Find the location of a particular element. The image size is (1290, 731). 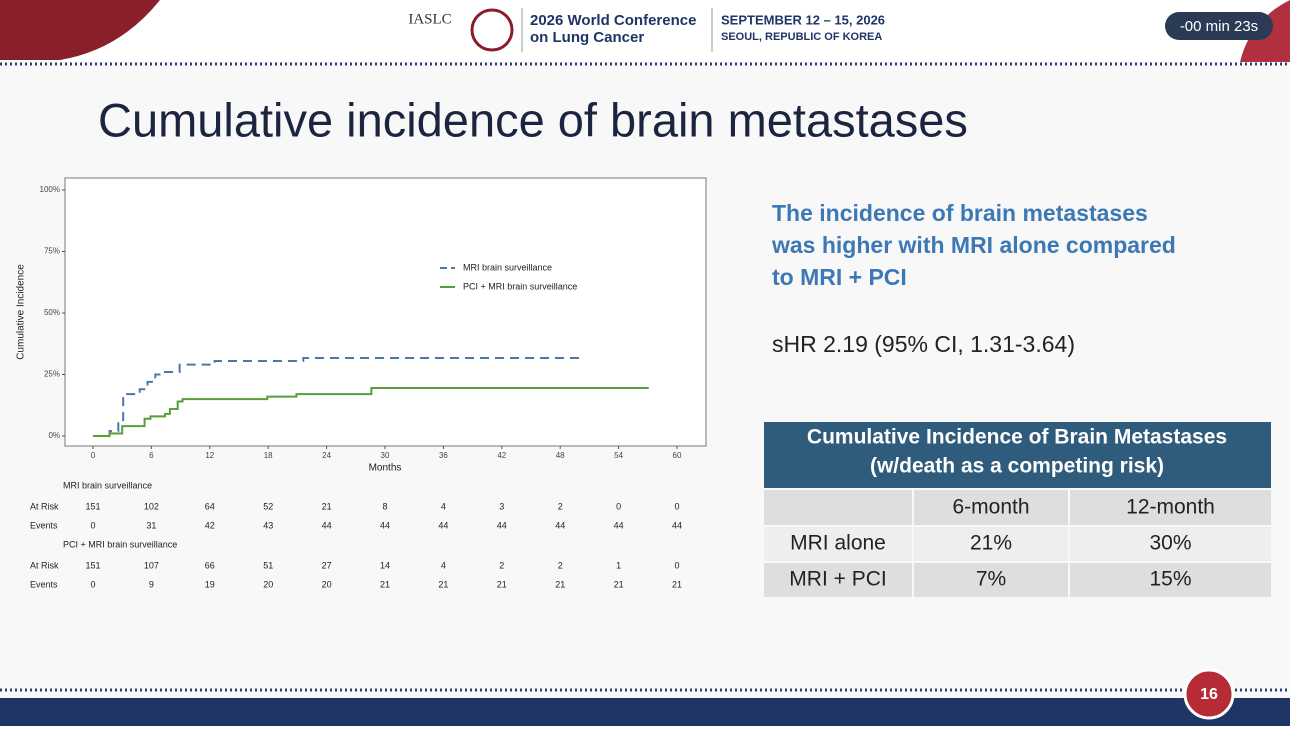

table-column-header: 12-month is located at coordinates (1170, 507).